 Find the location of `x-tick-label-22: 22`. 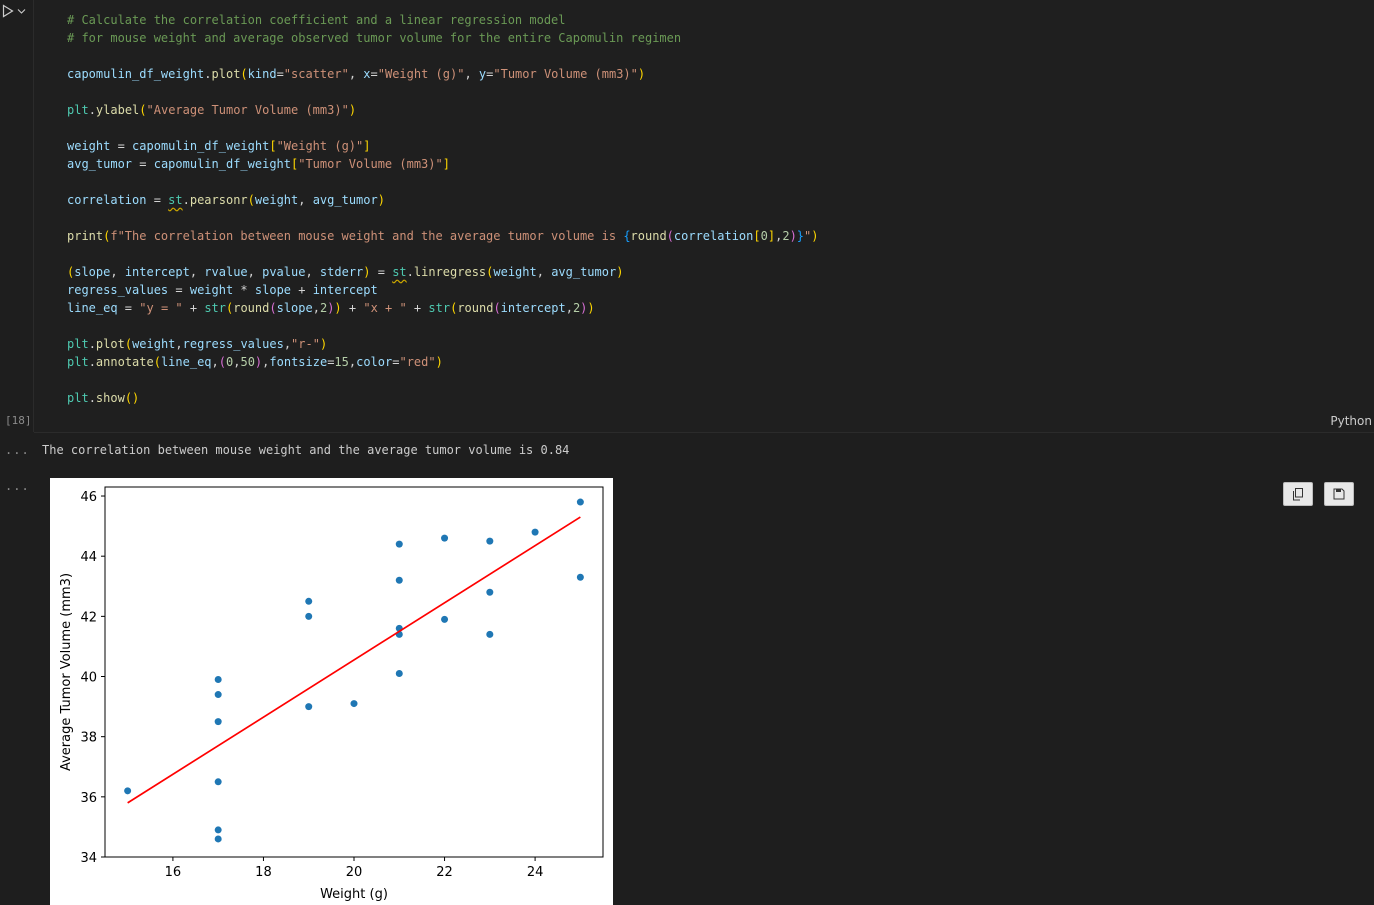

x-tick-label-22: 22 is located at coordinates (444, 872).